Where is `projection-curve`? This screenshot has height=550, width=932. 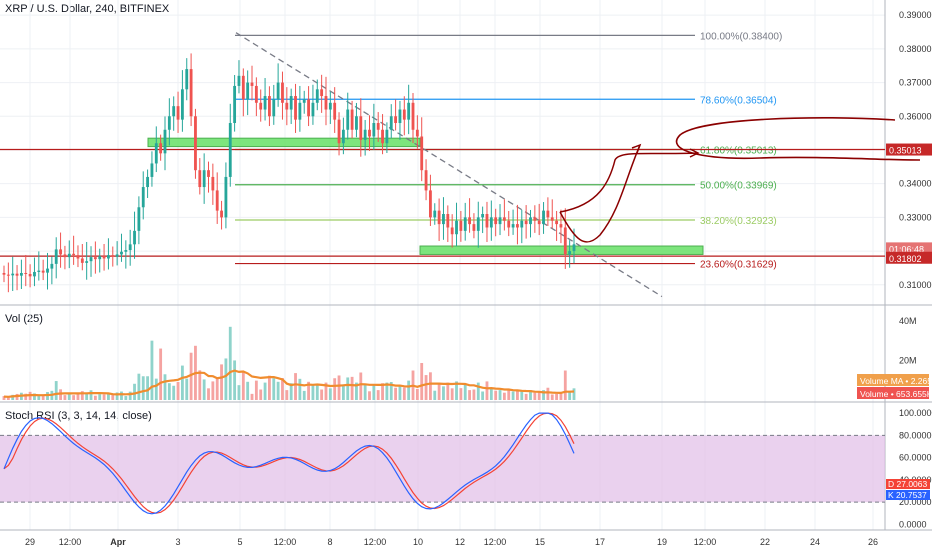 projection-curve is located at coordinates (600, 193).